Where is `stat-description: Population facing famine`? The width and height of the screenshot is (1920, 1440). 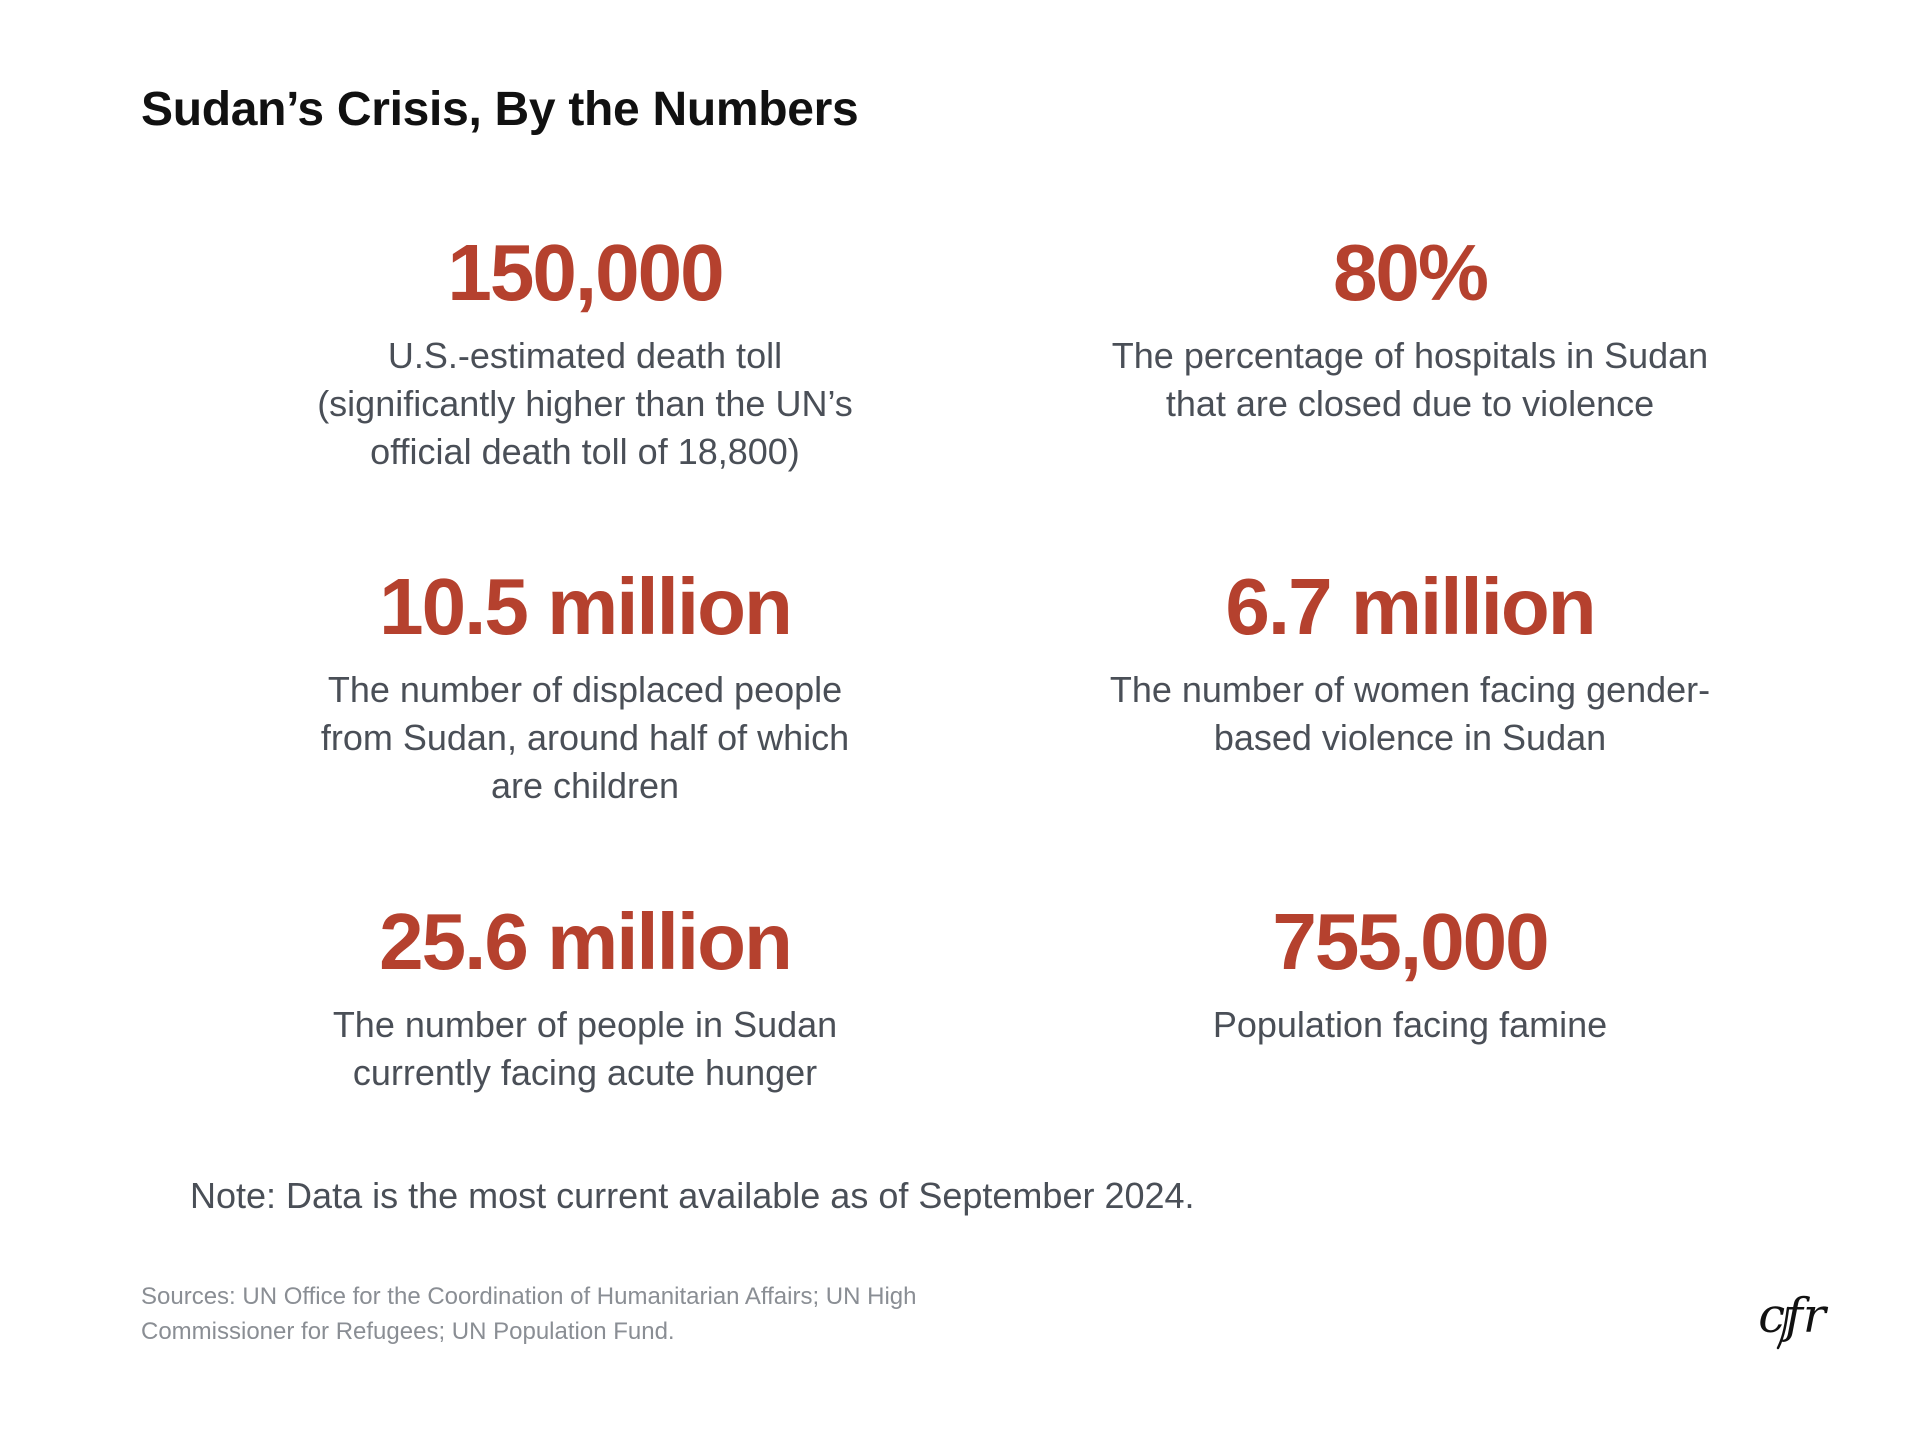 stat-description: Population facing famine is located at coordinates (1410, 1024).